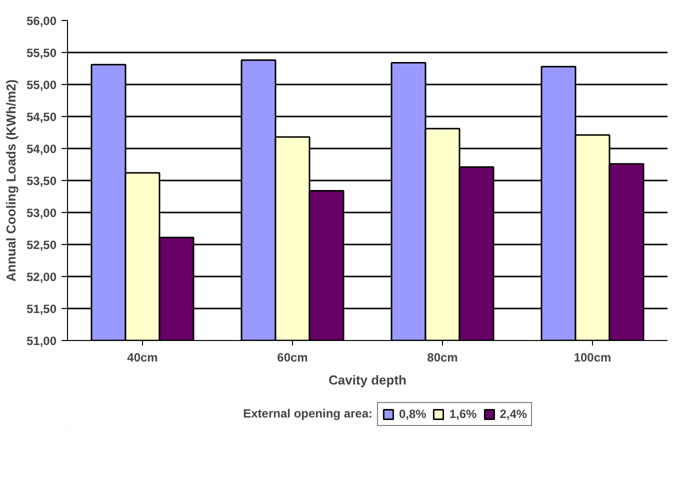 The width and height of the screenshot is (698, 477). Describe the element at coordinates (41, 149) in the screenshot. I see `y-tick-label: 54,00` at that location.